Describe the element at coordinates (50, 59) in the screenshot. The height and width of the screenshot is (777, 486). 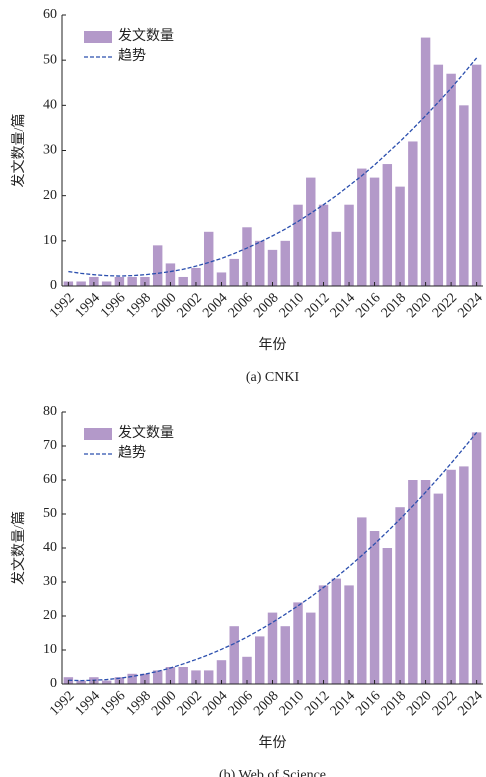
I see `y-tick-label: 50` at that location.